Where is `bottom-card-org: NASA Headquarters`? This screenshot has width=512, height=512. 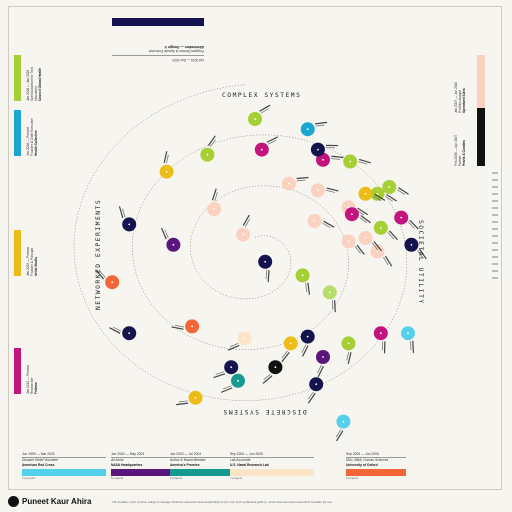
bottom-card-org: NASA Headquarters is located at coordinates (127, 464).